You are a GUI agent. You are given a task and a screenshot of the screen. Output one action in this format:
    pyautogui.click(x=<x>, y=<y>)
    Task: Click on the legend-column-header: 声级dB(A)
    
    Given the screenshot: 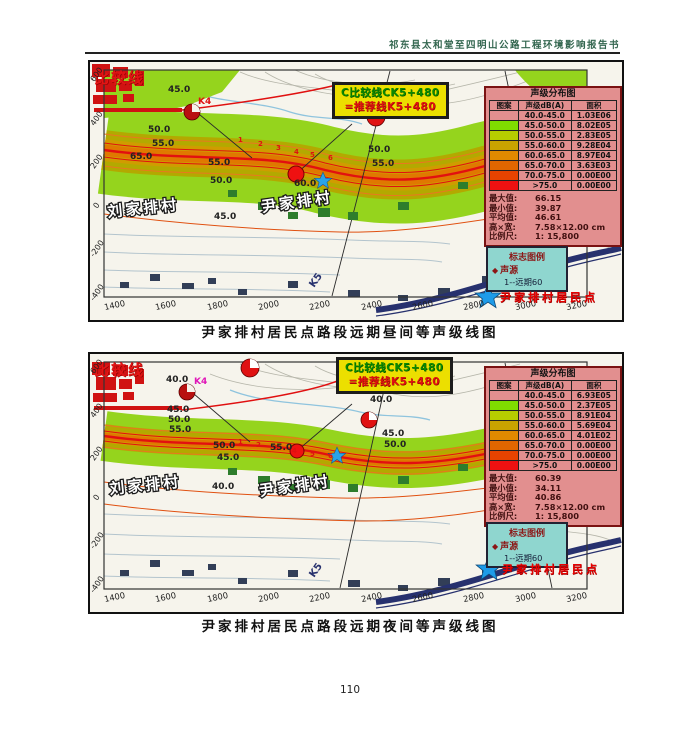 What is the action you would take?
    pyautogui.click(x=545, y=105)
    